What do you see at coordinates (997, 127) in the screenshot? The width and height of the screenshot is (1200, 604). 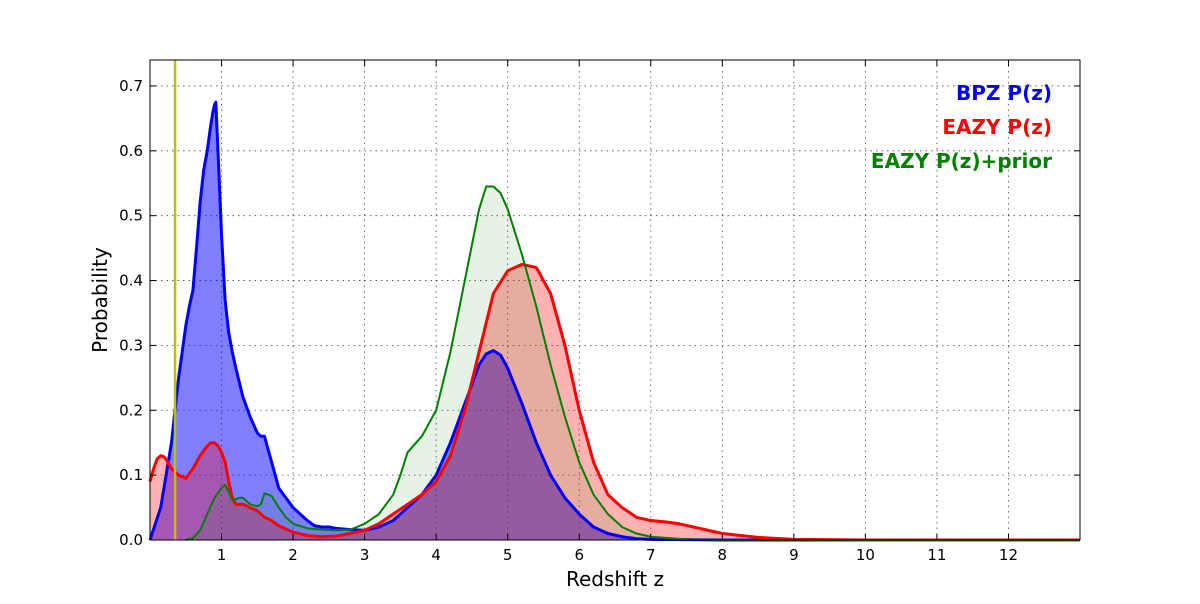 I see `legend-entry-1: EAZY P(z)` at bounding box center [997, 127].